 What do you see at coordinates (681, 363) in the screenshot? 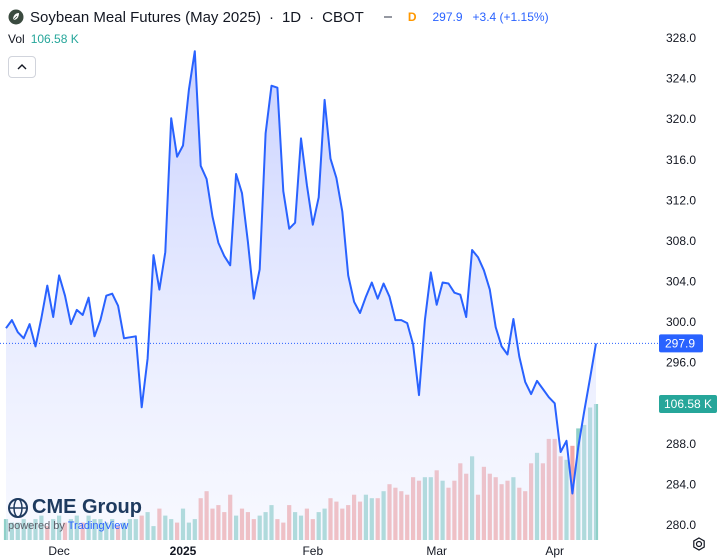
I see `price-axis-tick: 296.0` at bounding box center [681, 363].